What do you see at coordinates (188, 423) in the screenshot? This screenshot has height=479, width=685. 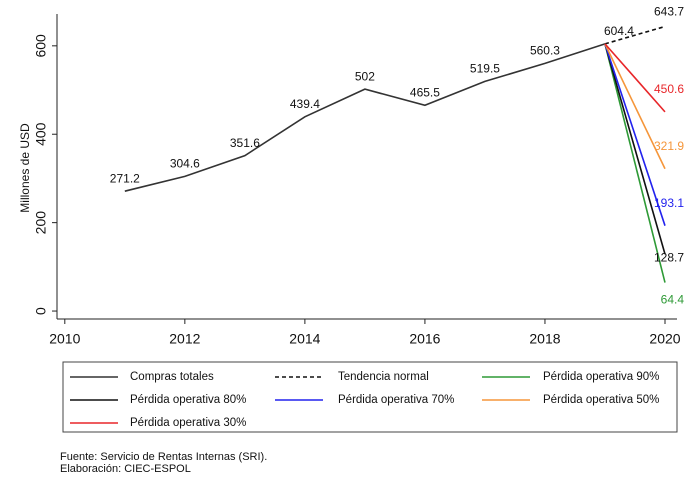 I see `legend-label: Pérdida operativa 30%` at bounding box center [188, 423].